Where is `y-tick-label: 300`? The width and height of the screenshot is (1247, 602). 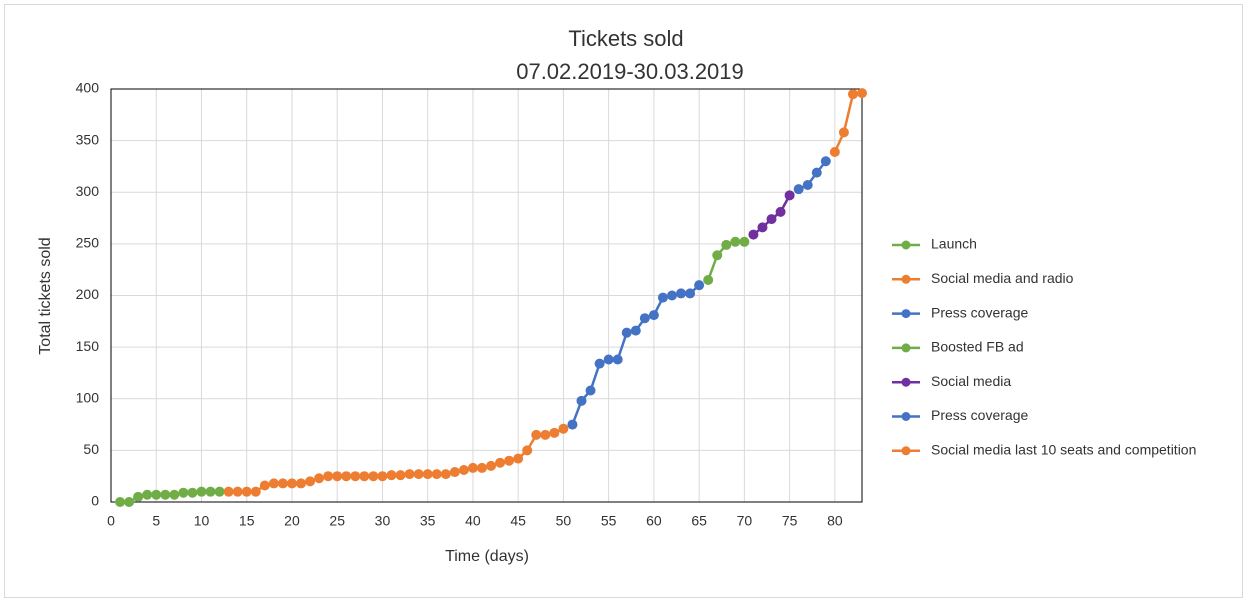
y-tick-label: 300 is located at coordinates (88, 191).